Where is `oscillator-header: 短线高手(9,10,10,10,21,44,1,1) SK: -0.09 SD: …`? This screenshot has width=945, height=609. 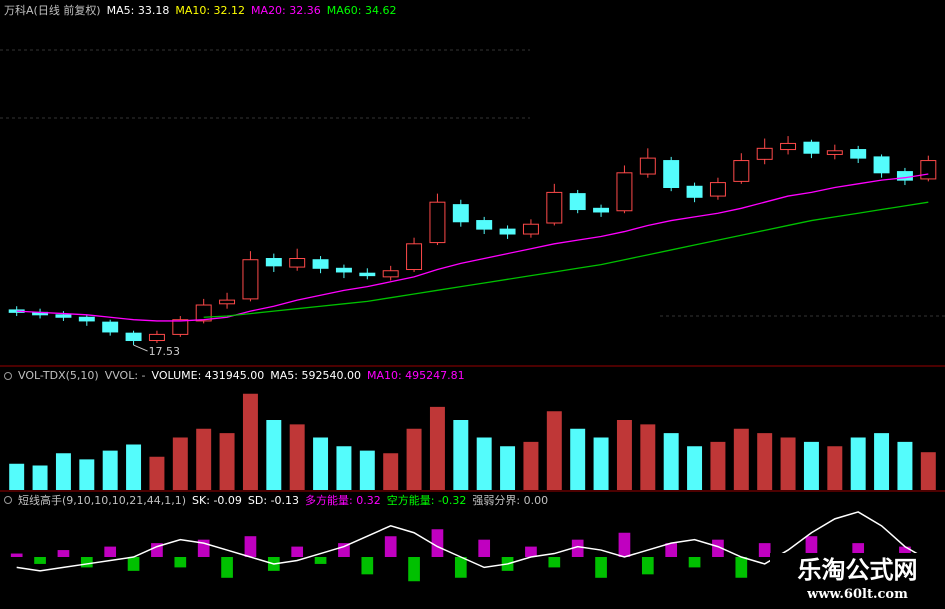 oscillator-header: 短线高手(9,10,10,10,21,44,1,1) SK: -0.09 SD: … is located at coordinates (276, 500).